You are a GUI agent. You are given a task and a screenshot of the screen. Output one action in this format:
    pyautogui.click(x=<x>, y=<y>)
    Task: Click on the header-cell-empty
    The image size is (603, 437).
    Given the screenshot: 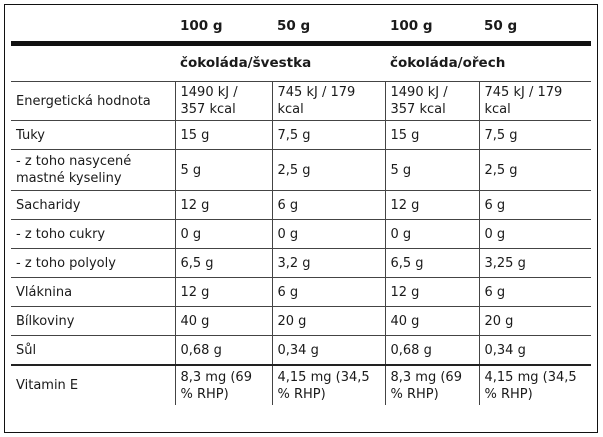 What is the action you would take?
    pyautogui.click(x=93, y=27)
    